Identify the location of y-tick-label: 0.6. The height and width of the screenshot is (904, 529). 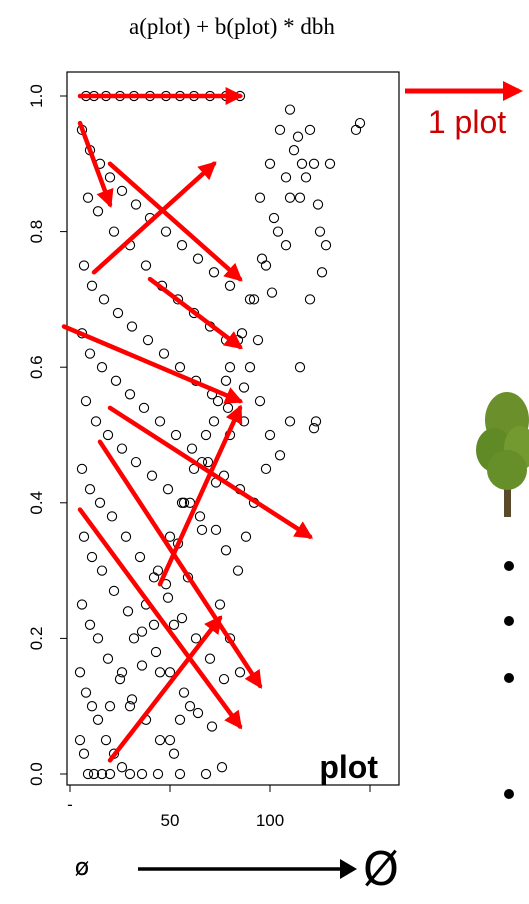
(36, 367).